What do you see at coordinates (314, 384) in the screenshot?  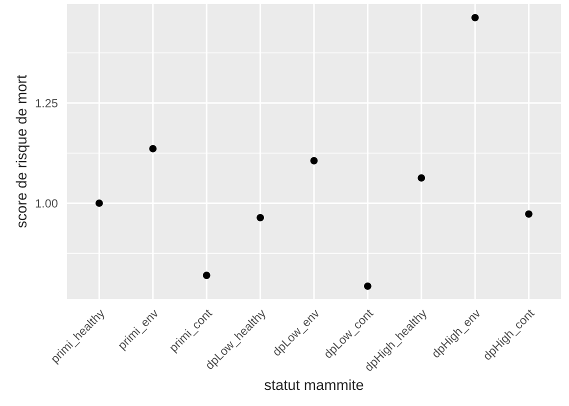 I see `x-axis-title: statut mammite` at bounding box center [314, 384].